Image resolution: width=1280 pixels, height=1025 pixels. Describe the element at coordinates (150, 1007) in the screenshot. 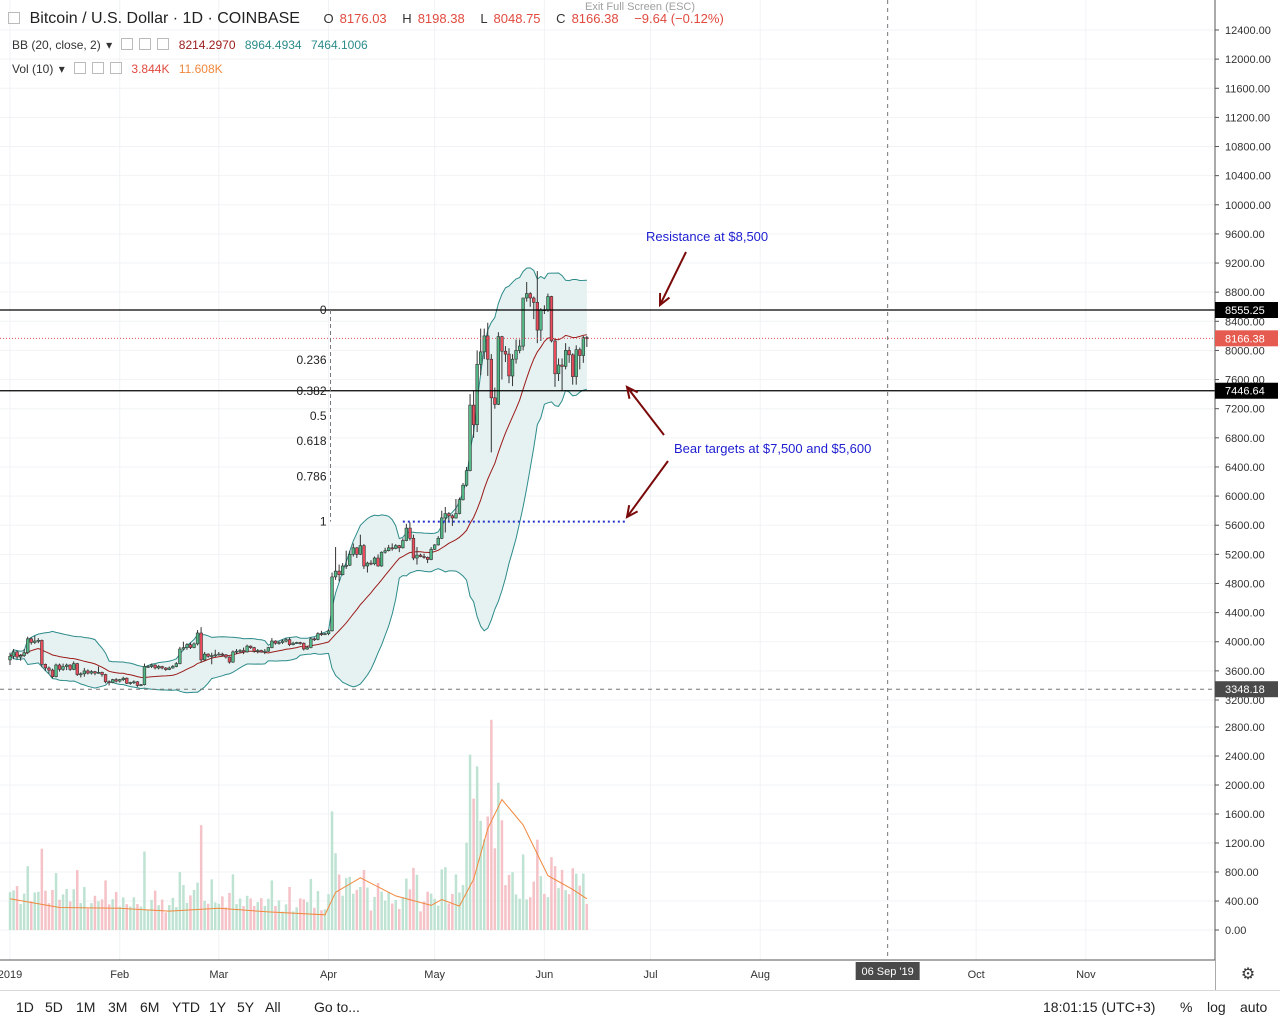

I see `range-6m: 6M` at that location.